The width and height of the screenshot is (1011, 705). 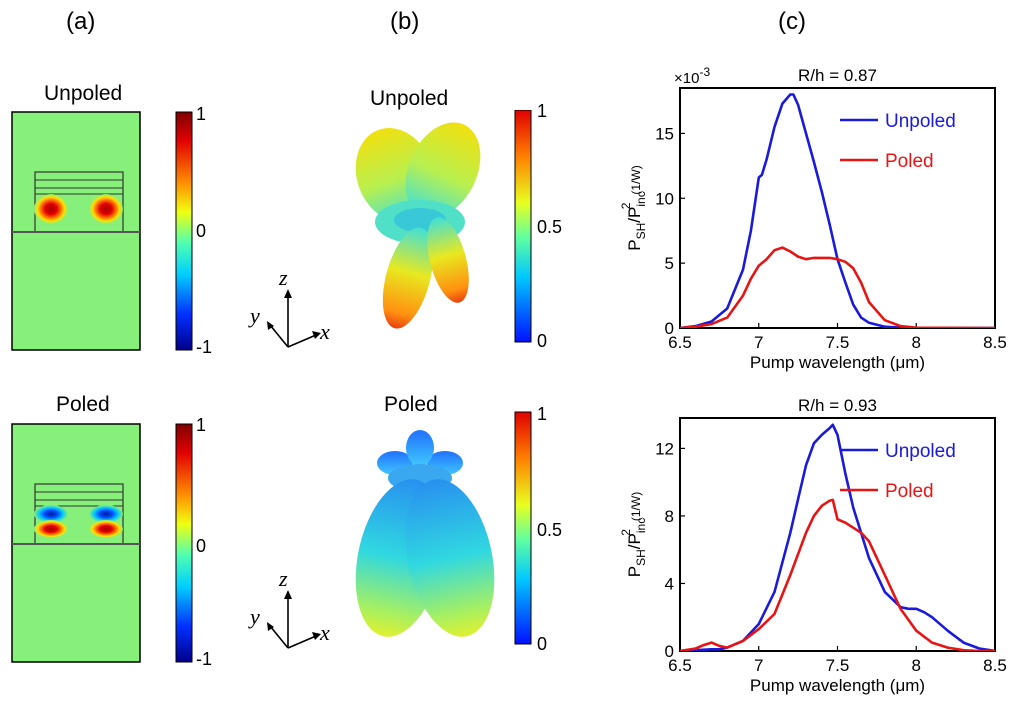 What do you see at coordinates (664, 448) in the screenshot?
I see `y-tick-label: 12` at bounding box center [664, 448].